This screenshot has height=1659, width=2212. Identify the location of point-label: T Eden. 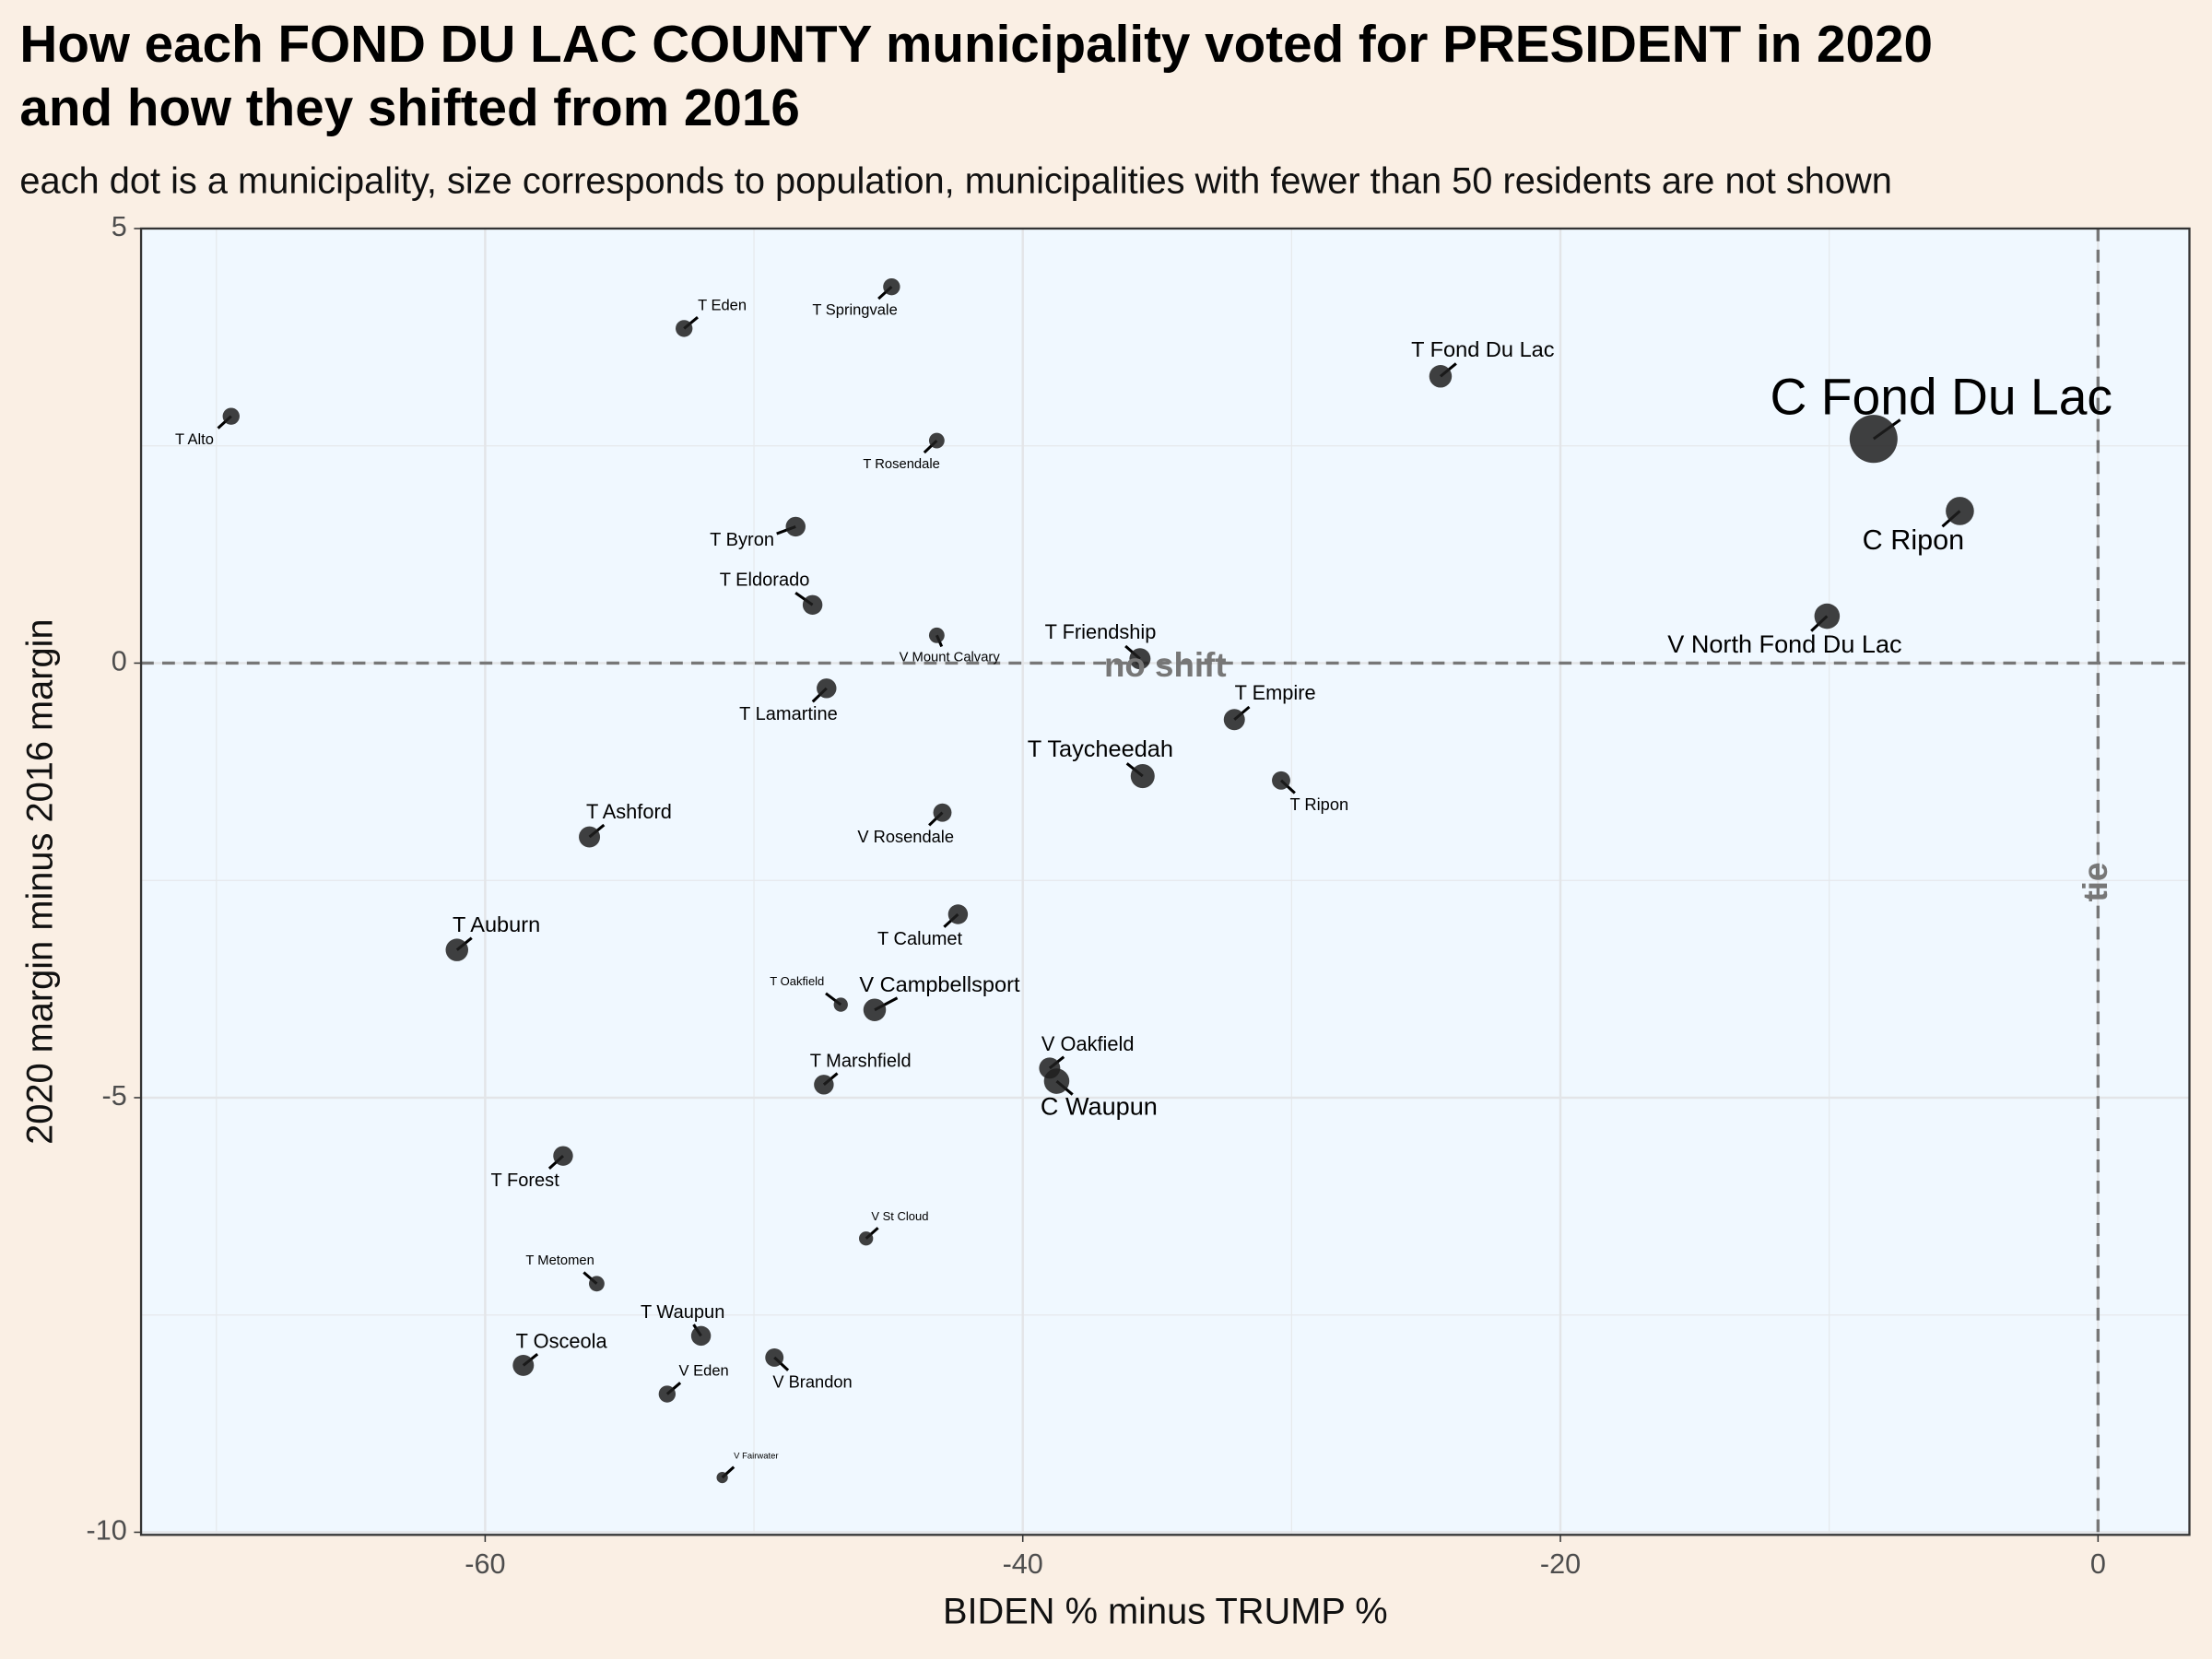
(722, 304).